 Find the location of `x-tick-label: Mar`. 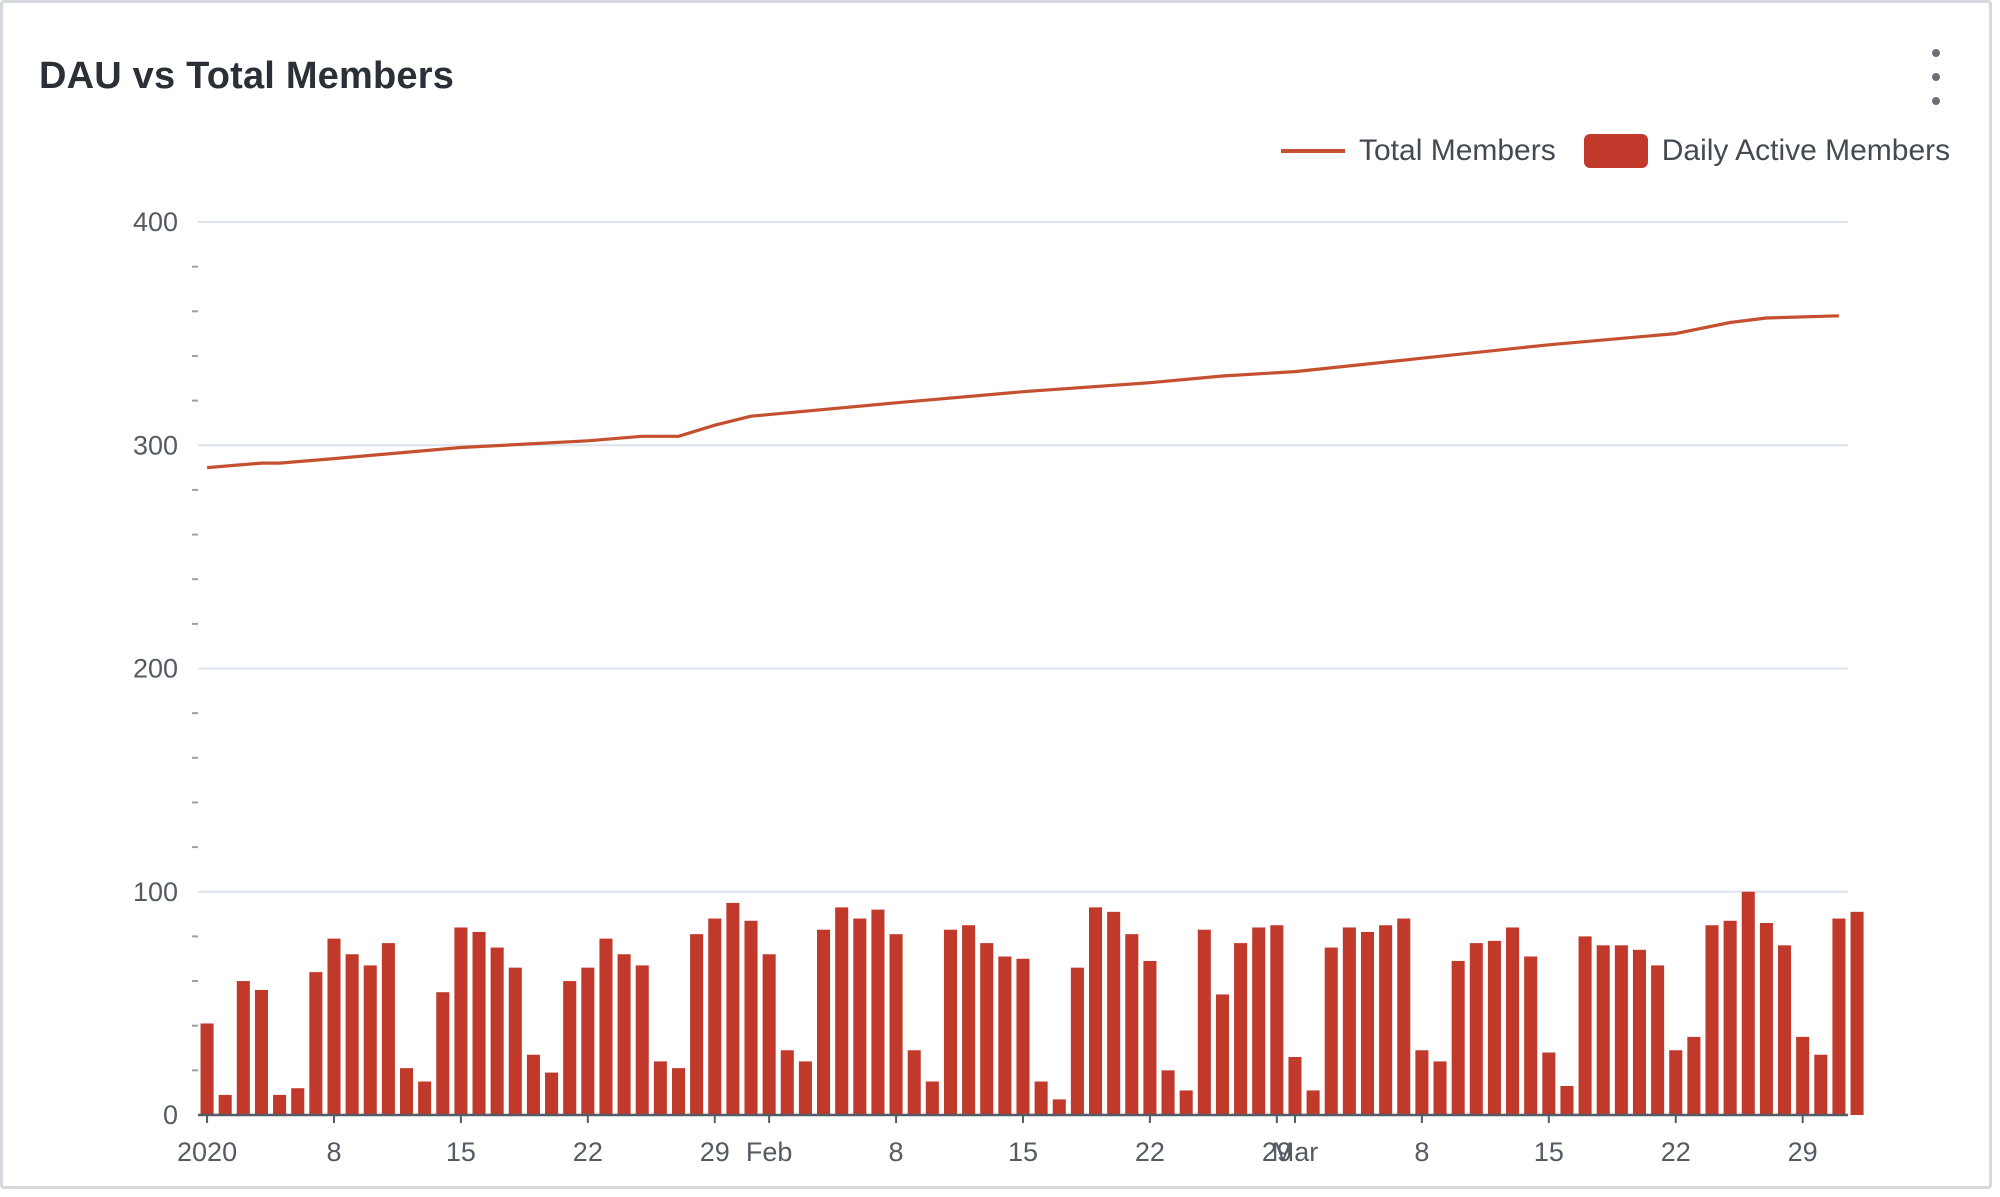

x-tick-label: Mar is located at coordinates (1295, 1152).